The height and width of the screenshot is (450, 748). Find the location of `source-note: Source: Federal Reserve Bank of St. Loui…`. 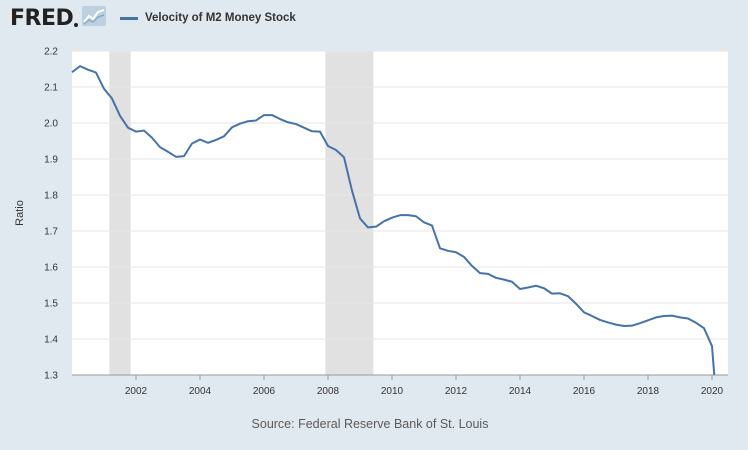

source-note: Source: Federal Reserve Bank of St. Loui… is located at coordinates (370, 424).